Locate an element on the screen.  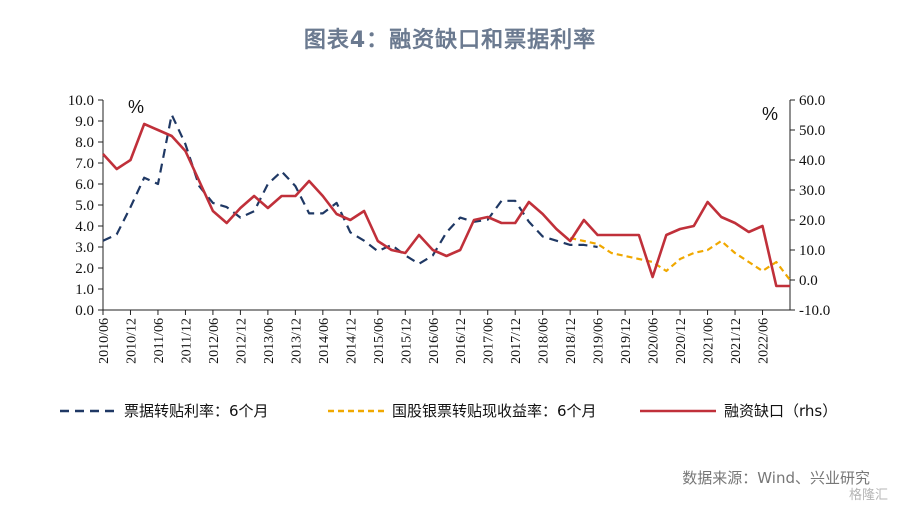
x-tick-label: 2019/06 is located at coordinates (599, 341).